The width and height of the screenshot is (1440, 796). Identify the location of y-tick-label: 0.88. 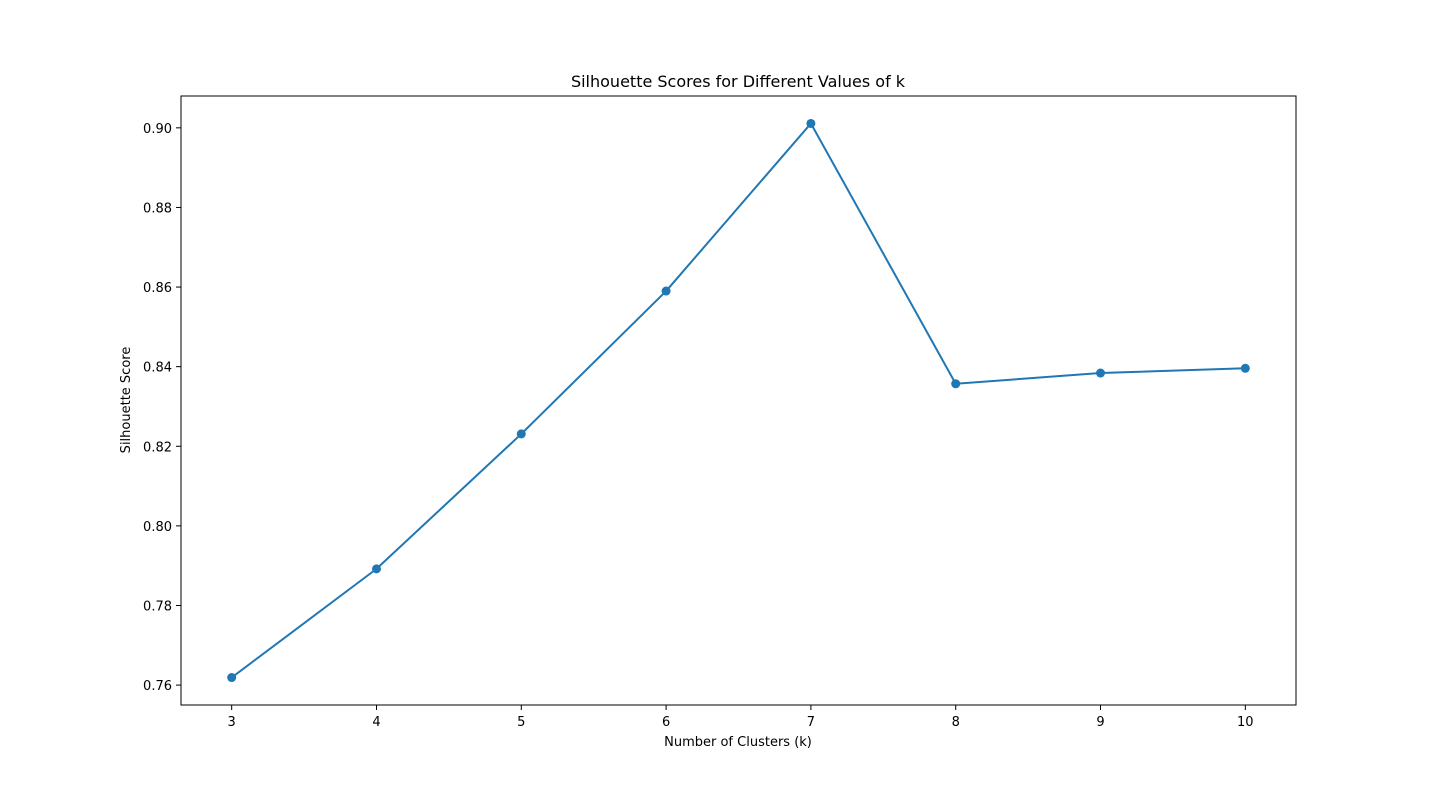
(157, 208).